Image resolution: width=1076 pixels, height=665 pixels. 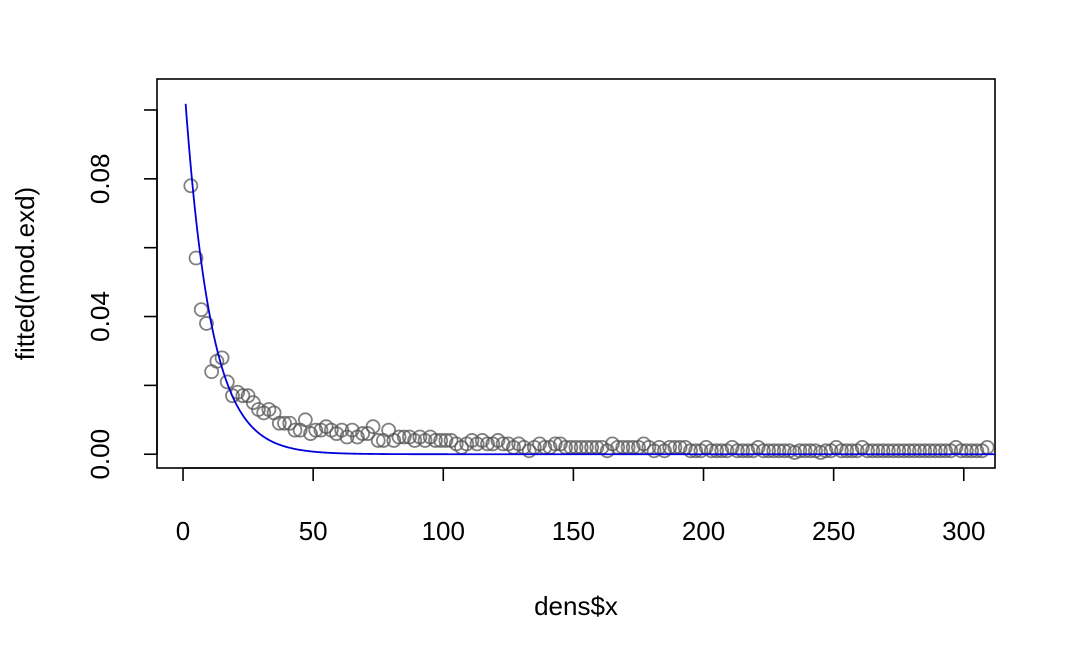 What do you see at coordinates (443, 531) in the screenshot?
I see `x-tick-label: 100` at bounding box center [443, 531].